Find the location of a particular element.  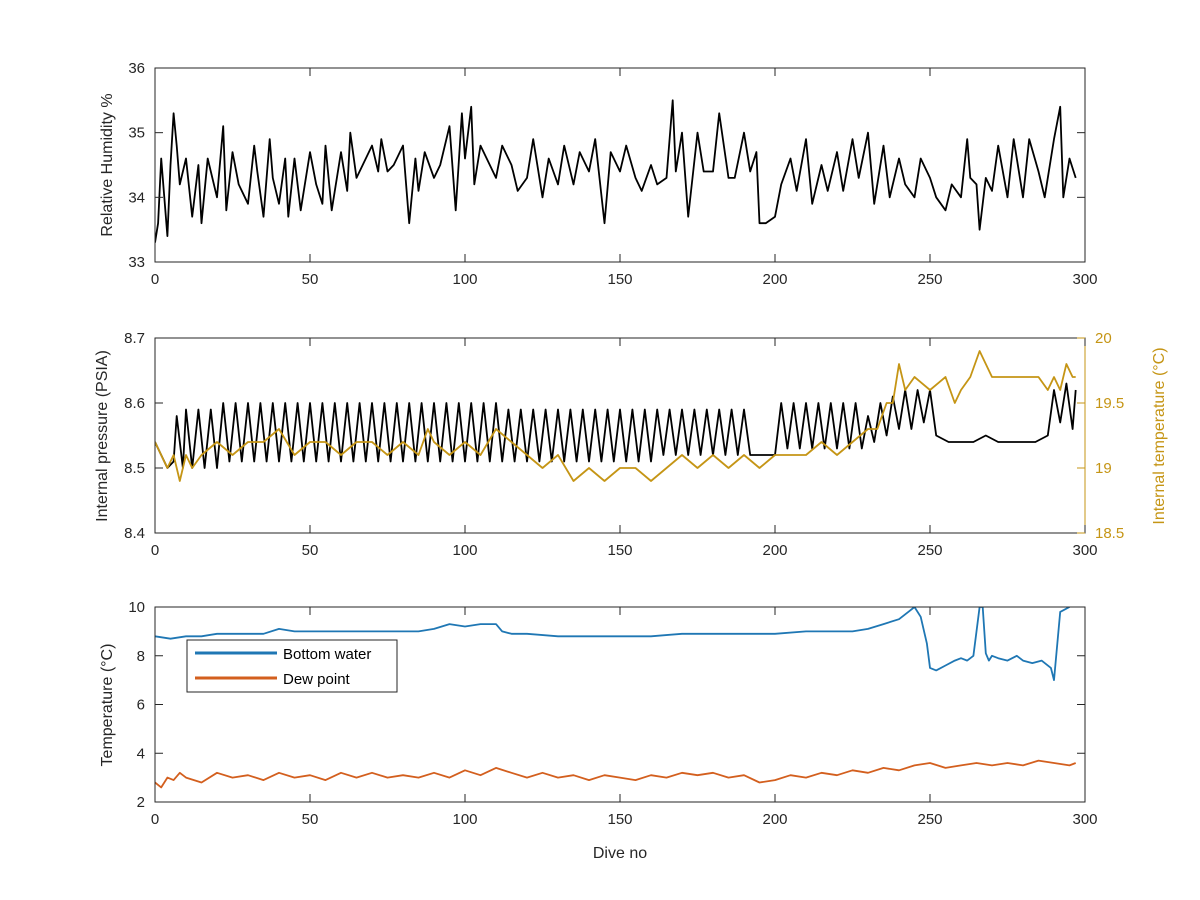

humidity-x-tick-label: 50 is located at coordinates (310, 279).